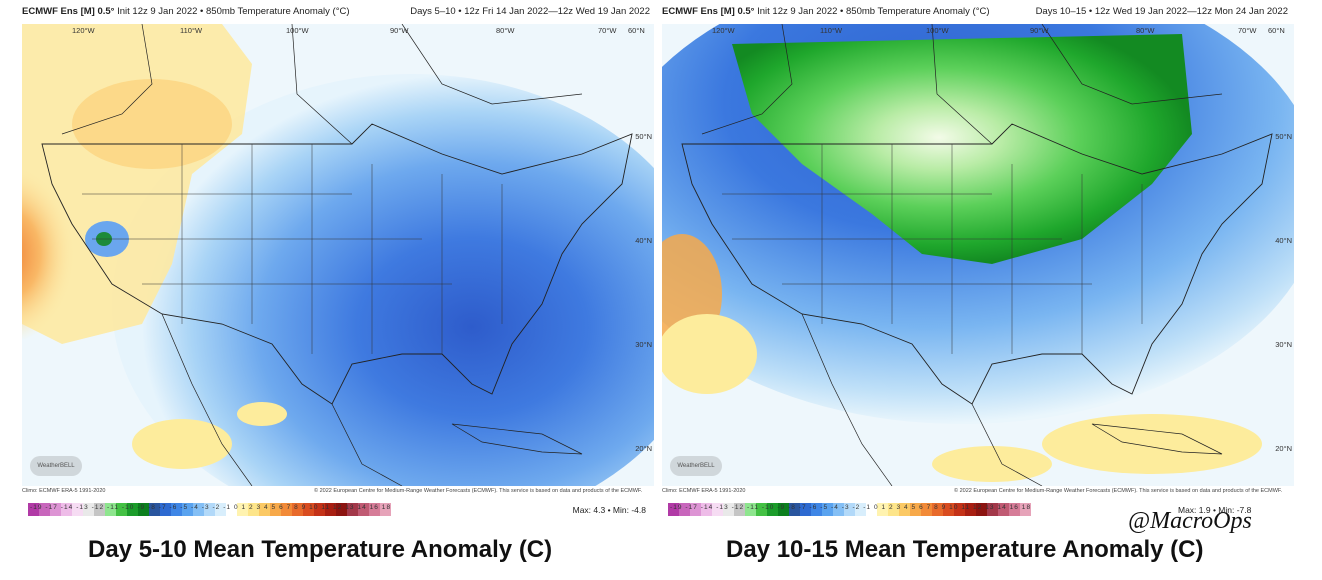  Describe the element at coordinates (1247, 30) in the screenshot. I see `lon-label: 70°W` at that location.